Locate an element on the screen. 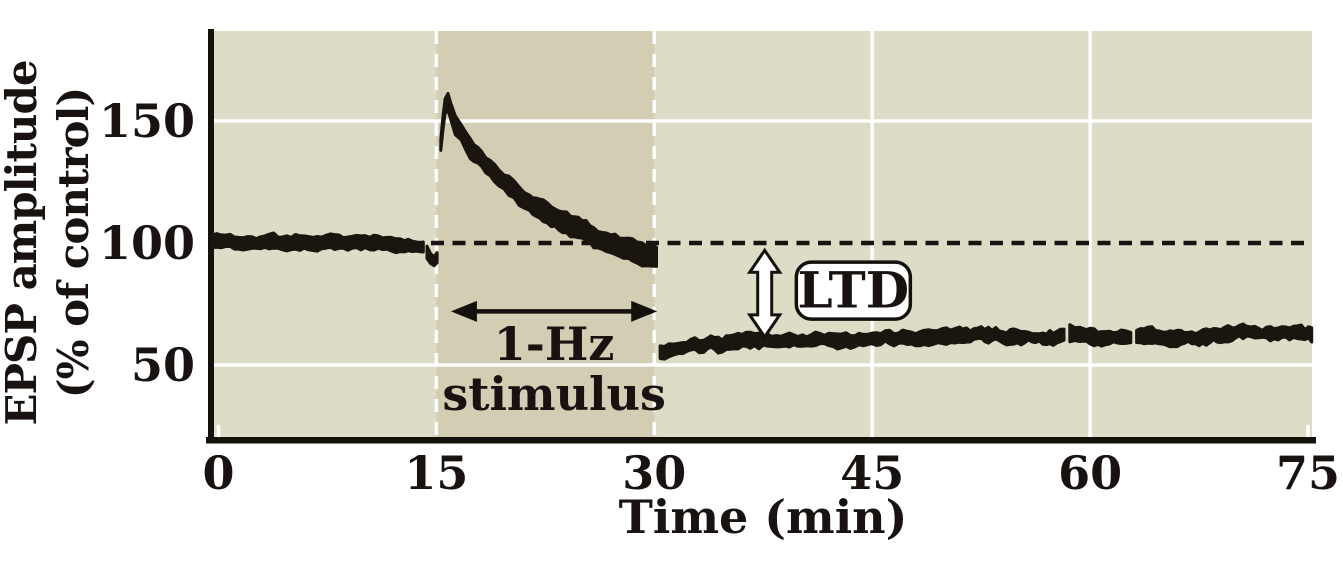  stimulus-label-line1: 1-Hz is located at coordinates (554, 344).